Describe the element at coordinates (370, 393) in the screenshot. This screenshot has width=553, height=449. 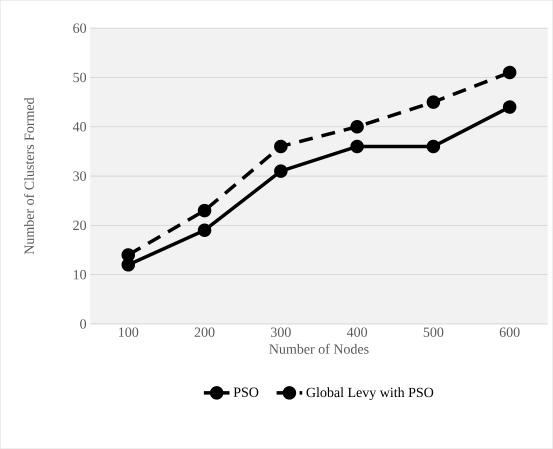
I see `legend-label: Global Levy with PSO` at that location.